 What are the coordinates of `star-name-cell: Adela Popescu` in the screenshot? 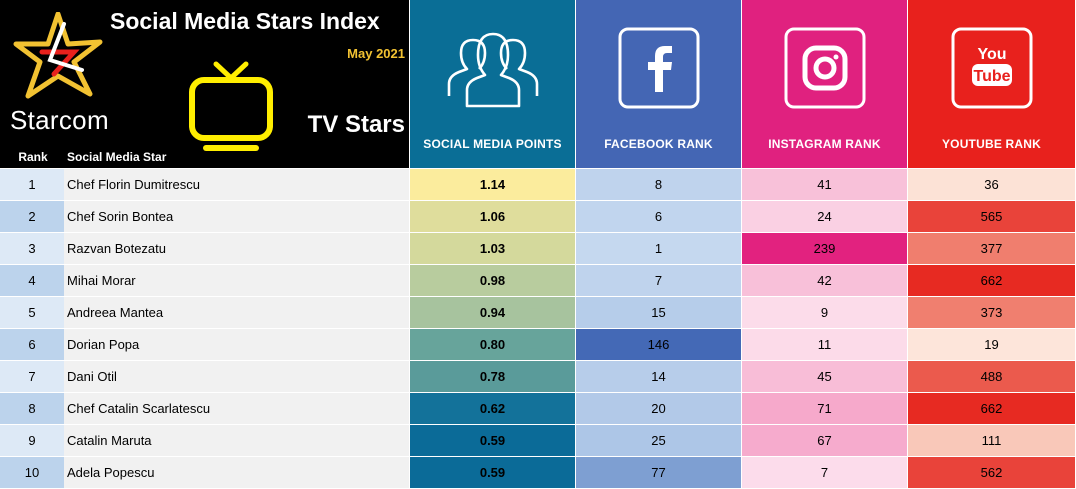 It's located at (236, 472).